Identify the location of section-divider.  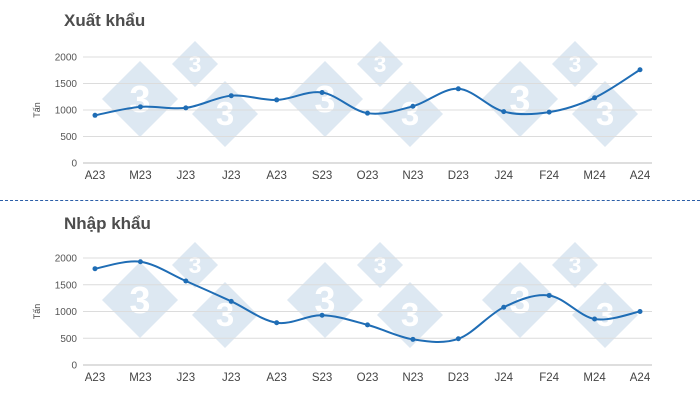
(350, 200).